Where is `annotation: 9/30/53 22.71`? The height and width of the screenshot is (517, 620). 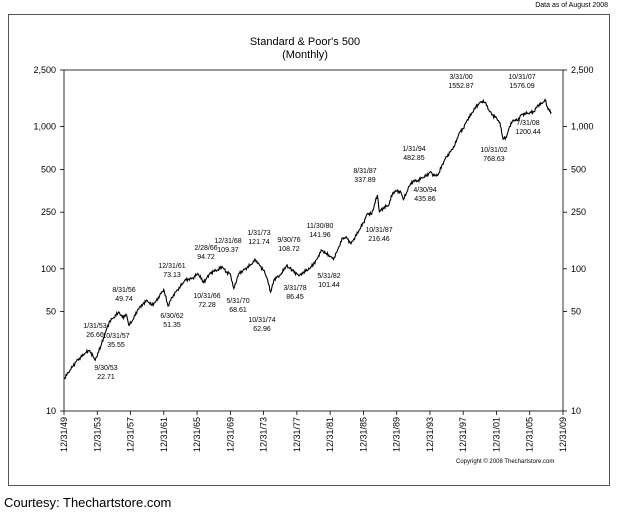
annotation: 9/30/53 22.71 is located at coordinates (105, 373).